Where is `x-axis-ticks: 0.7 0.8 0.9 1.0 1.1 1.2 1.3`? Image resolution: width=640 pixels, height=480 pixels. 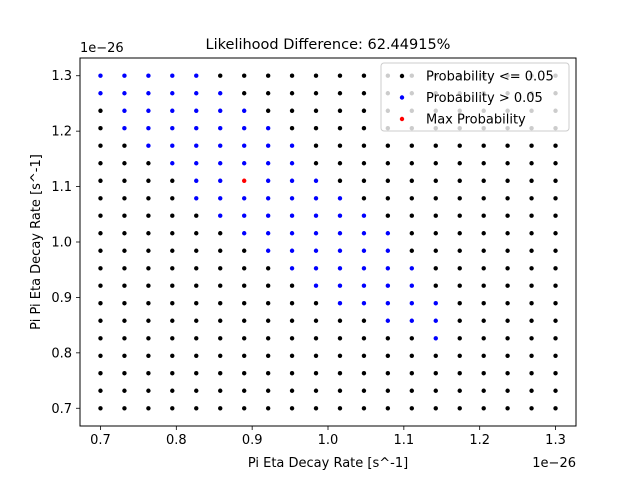
x-axis-ticks: 0.7 0.8 0.9 1.0 1.1 1.2 1.3 is located at coordinates (328, 437).